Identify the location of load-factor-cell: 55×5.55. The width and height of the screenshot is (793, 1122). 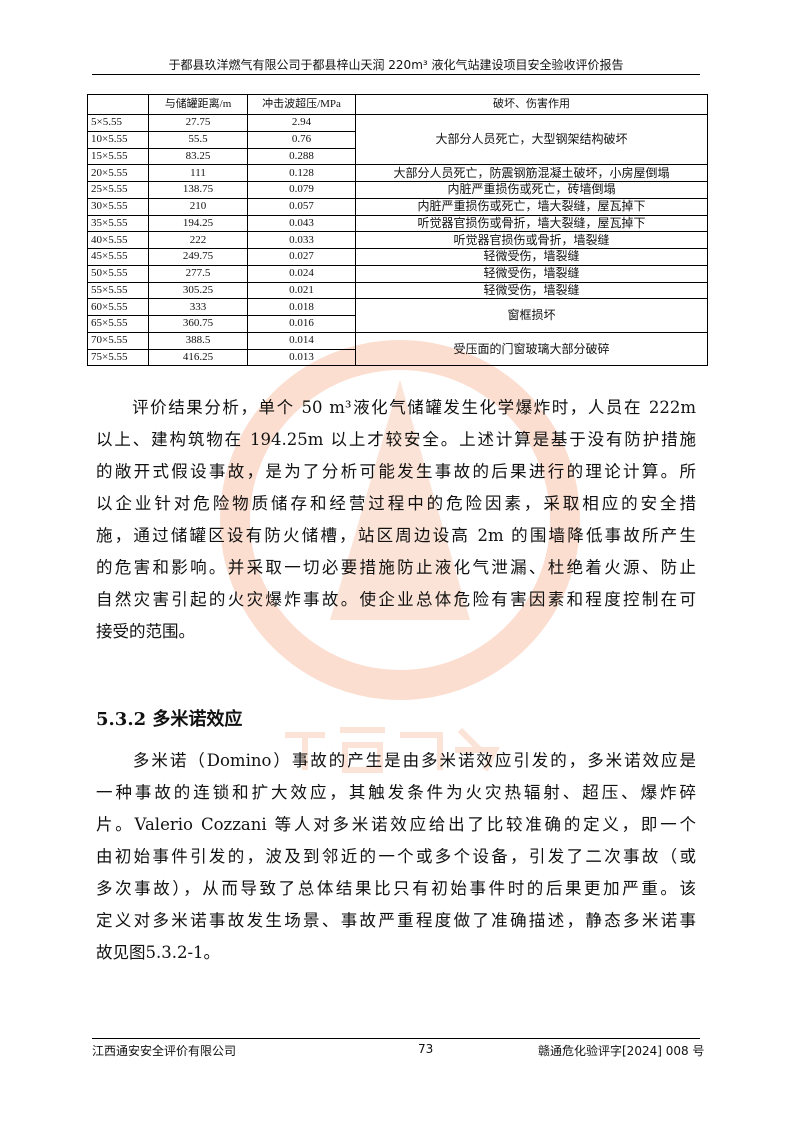
(118, 290).